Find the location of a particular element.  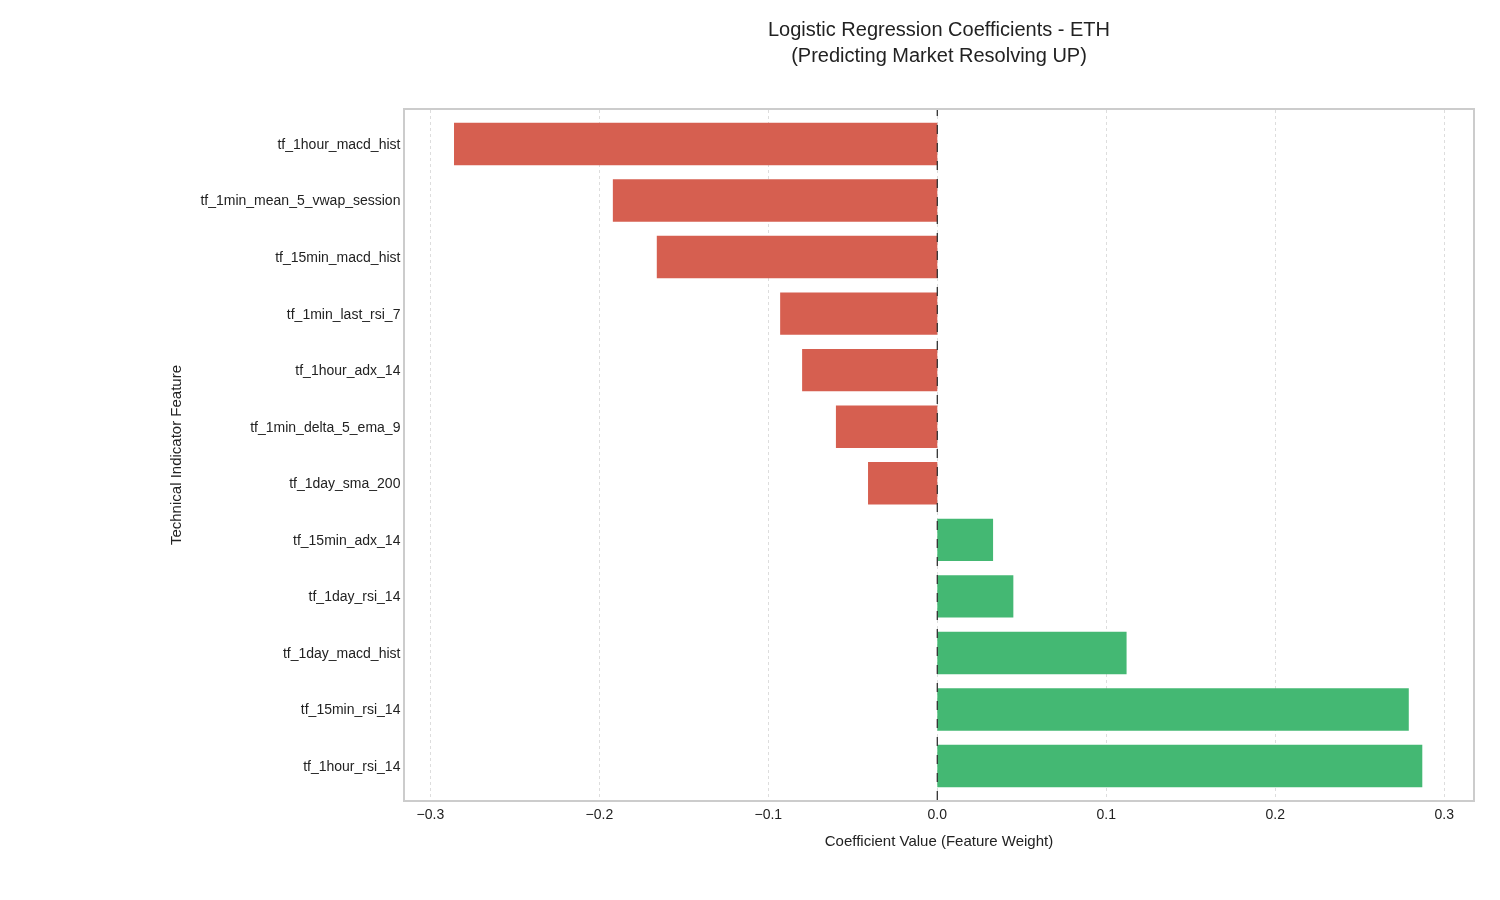

y-tick-label: tf_1day_sma_200 is located at coordinates (345, 483).